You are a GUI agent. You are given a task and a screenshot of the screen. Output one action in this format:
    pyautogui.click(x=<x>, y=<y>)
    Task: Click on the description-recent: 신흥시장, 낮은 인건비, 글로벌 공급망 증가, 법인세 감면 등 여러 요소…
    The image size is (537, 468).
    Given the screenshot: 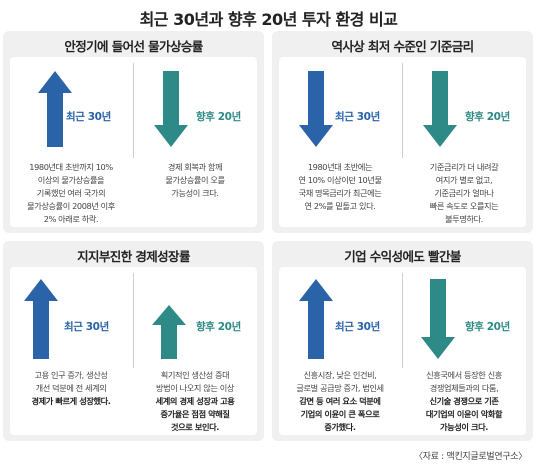 What is the action you would take?
    pyautogui.click(x=340, y=401)
    